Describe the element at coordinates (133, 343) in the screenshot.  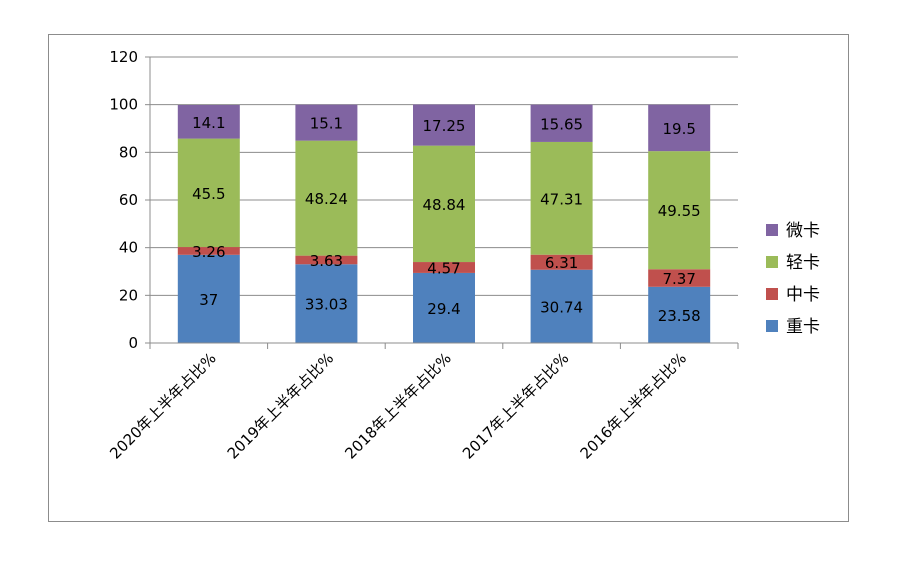
I see `y-tick-label: 0` at that location.